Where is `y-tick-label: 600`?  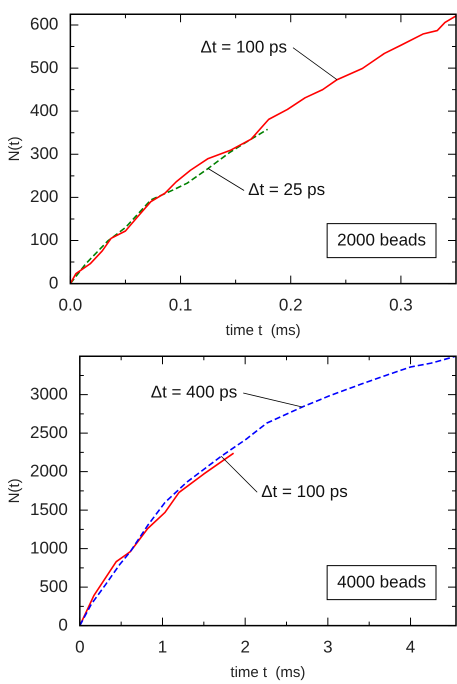
y-tick-label: 600 is located at coordinates (44, 24).